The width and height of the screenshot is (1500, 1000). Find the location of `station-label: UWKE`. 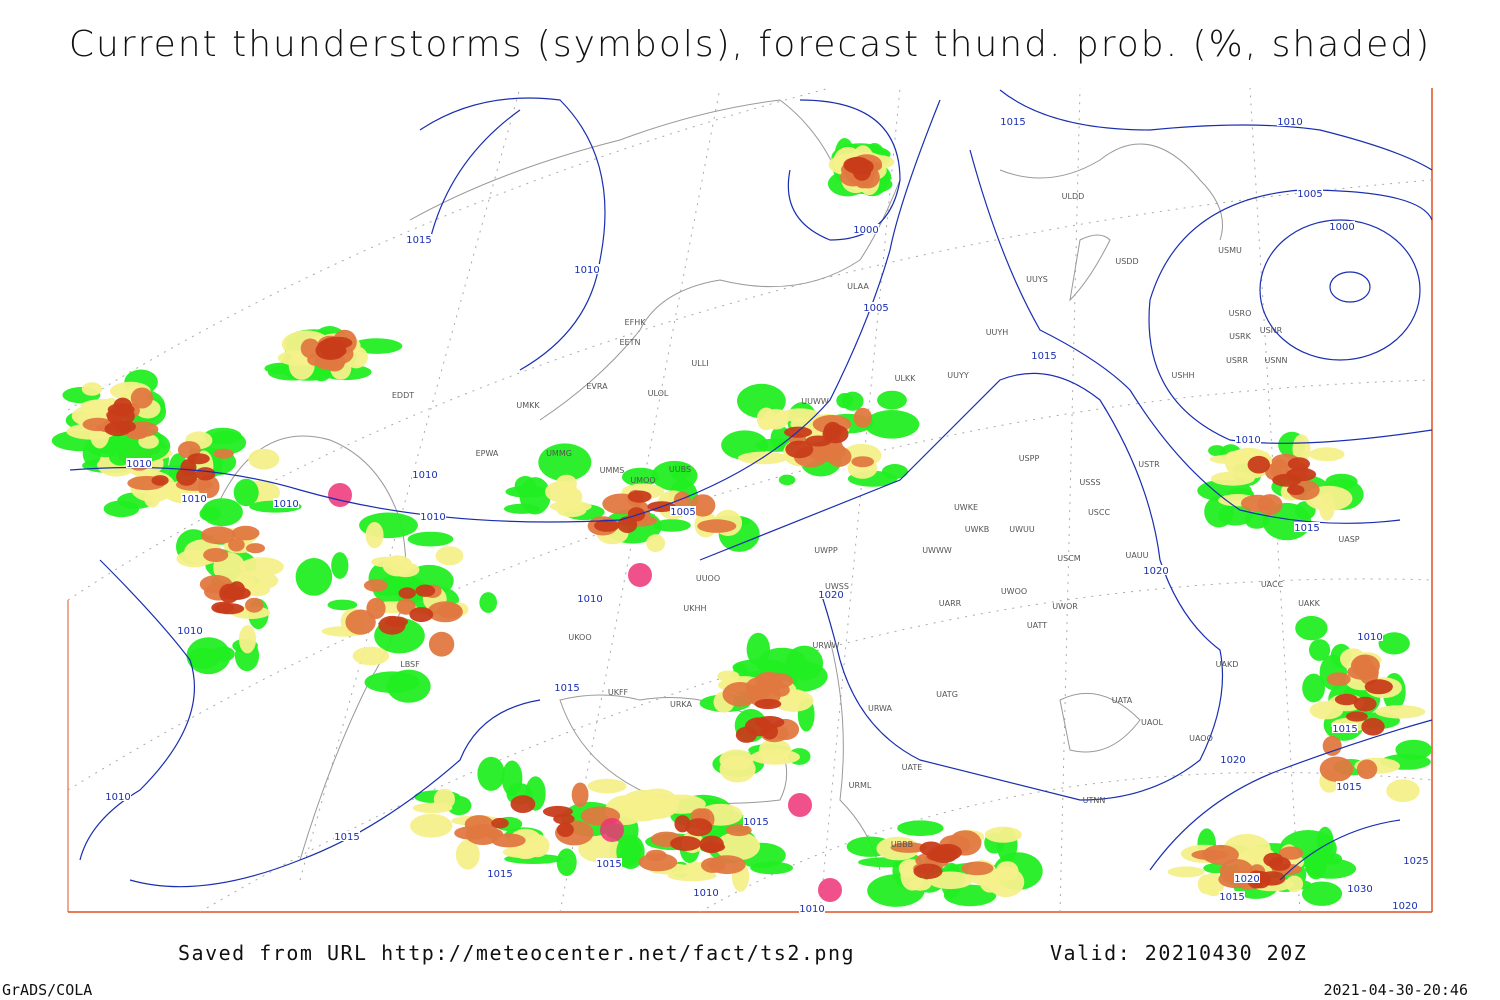

station-label: UWKE is located at coordinates (966, 507).